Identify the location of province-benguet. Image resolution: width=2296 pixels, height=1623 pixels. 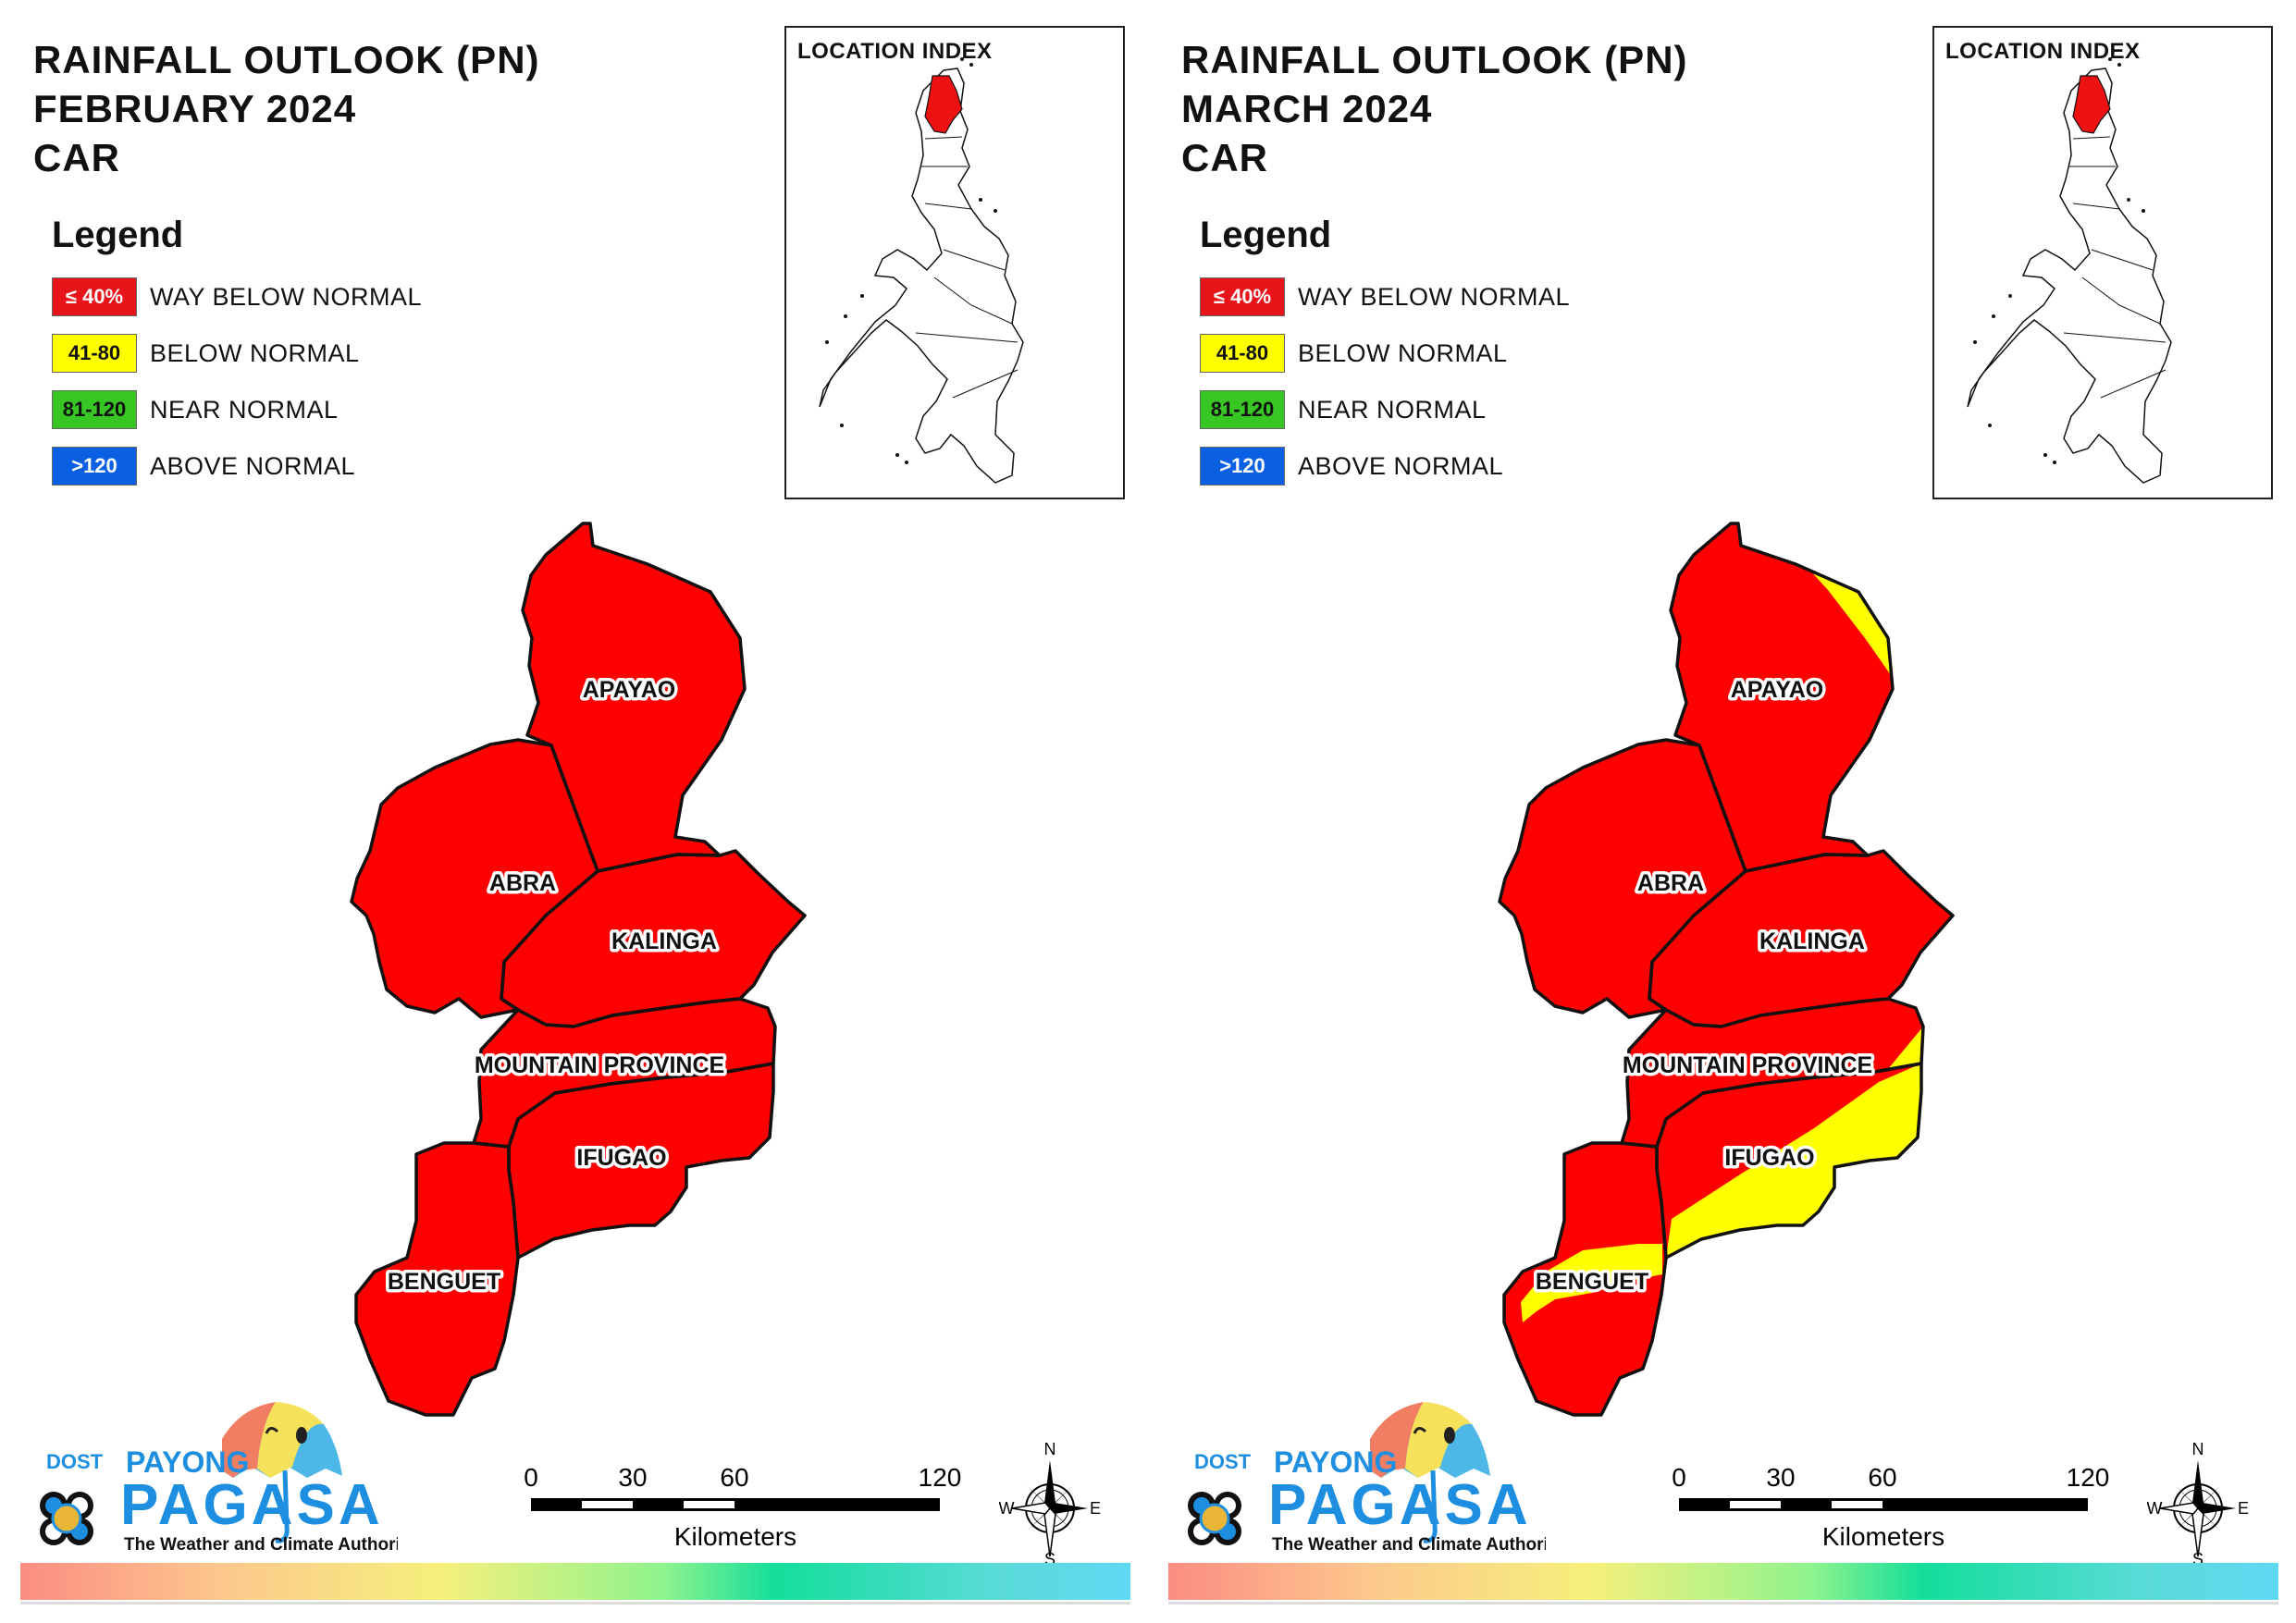
(437, 1279).